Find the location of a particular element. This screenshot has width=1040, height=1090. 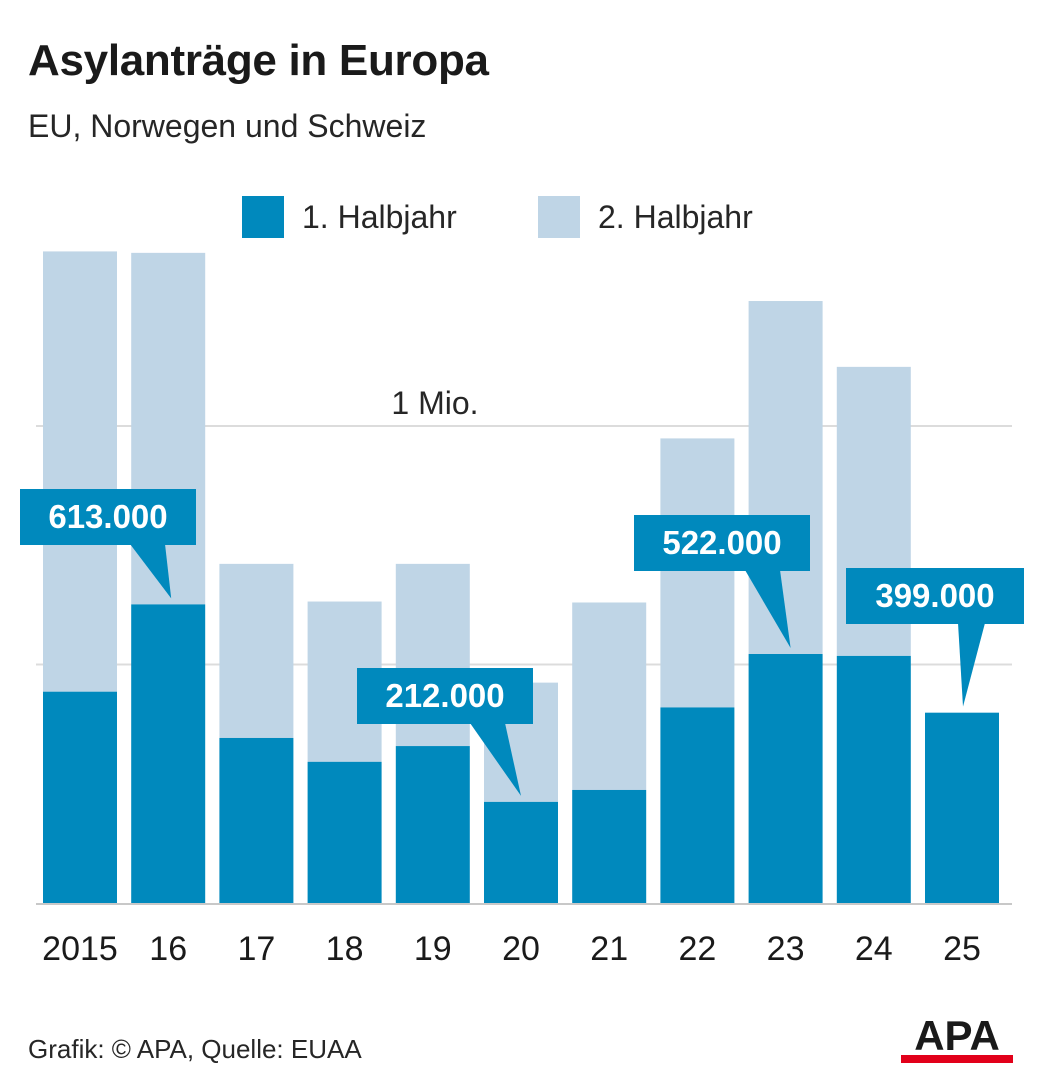

apa-logo-text: APA is located at coordinates (957, 1036).